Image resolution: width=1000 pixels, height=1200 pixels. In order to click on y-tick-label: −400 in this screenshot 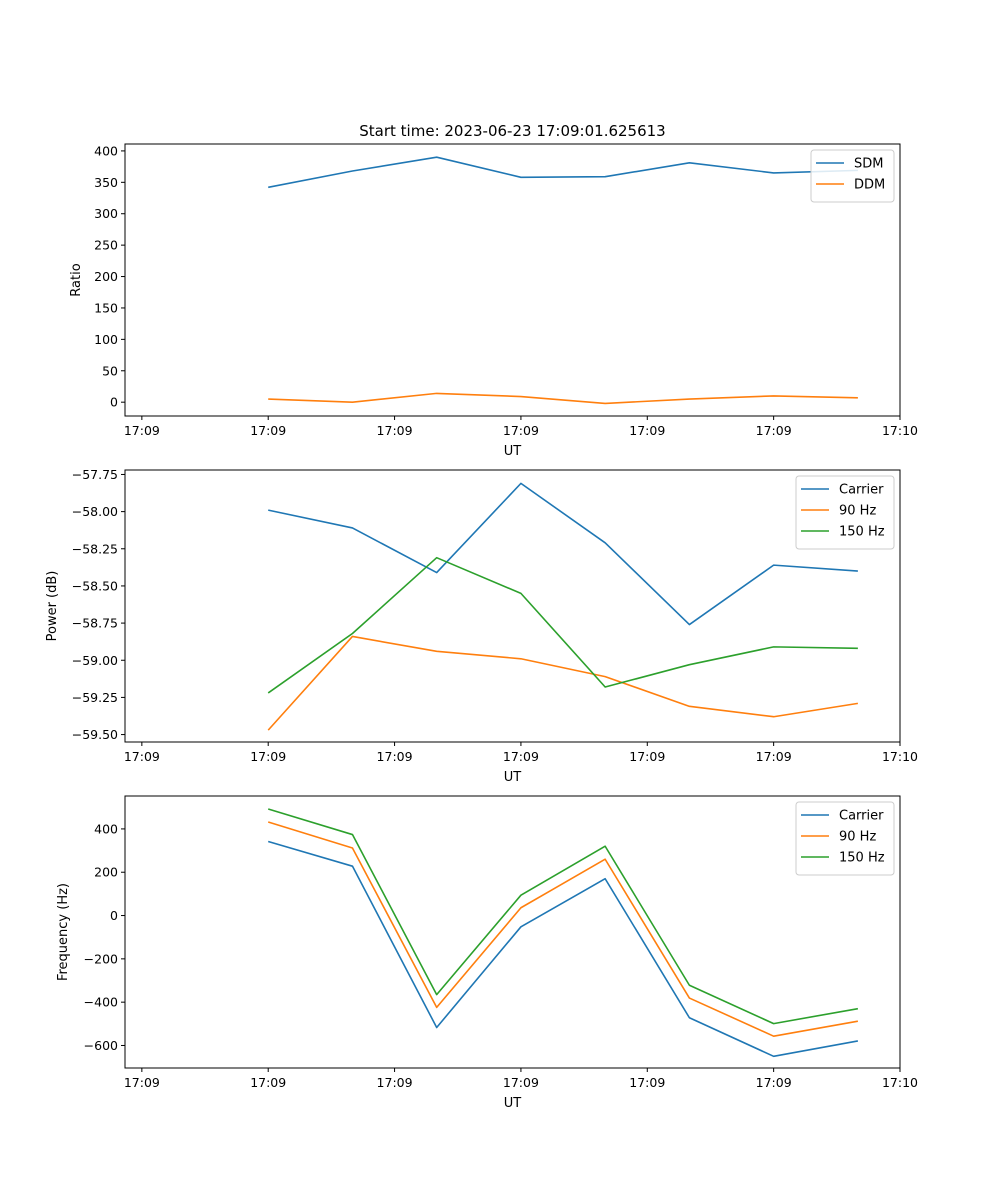, I will do `click(101, 1002)`.